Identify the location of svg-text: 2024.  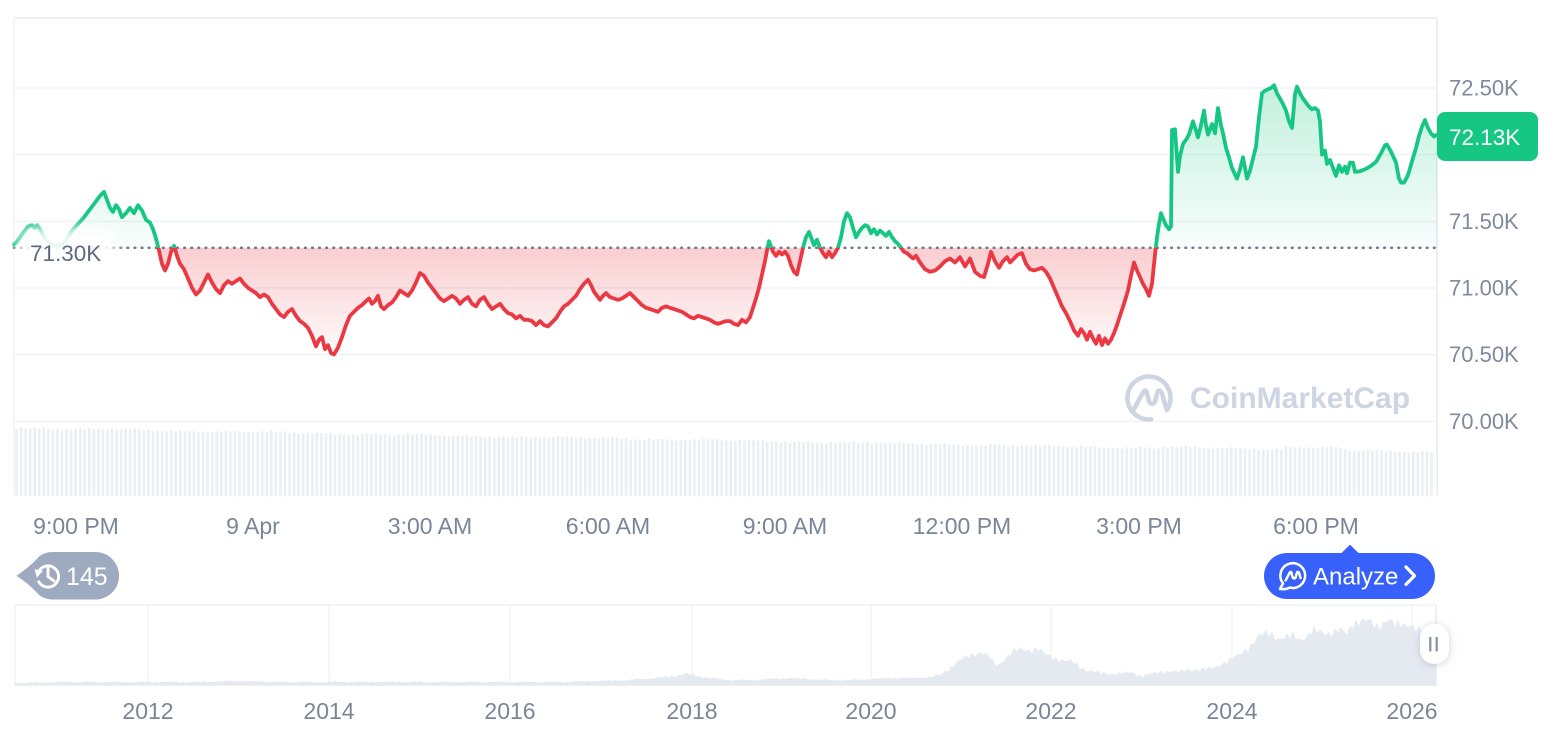
(1231, 711).